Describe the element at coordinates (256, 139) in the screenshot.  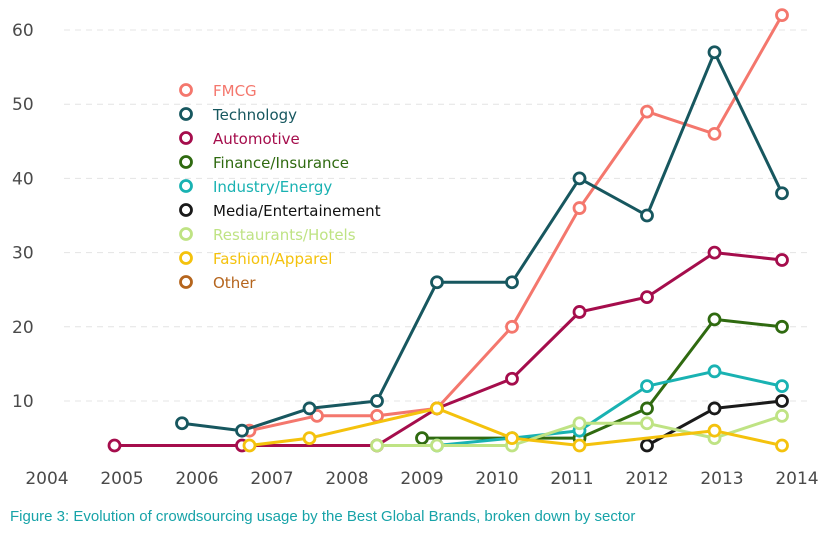
I see `legend-label: Automotive` at that location.